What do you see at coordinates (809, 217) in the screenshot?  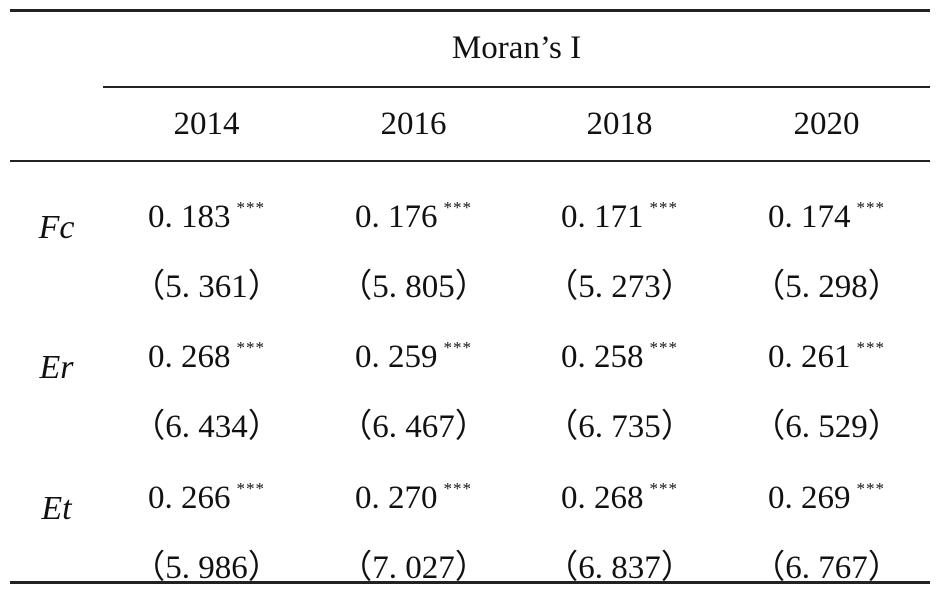 I see `coefficient-value: 0. 174` at bounding box center [809, 217].